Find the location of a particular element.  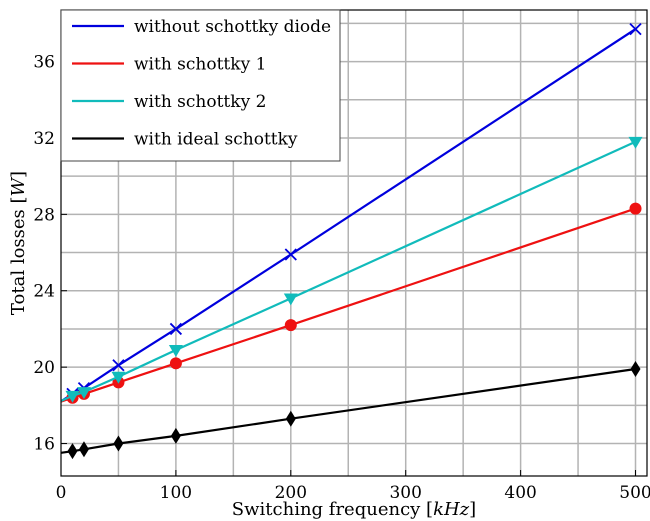

y-tick-label: 28 is located at coordinates (44, 215).